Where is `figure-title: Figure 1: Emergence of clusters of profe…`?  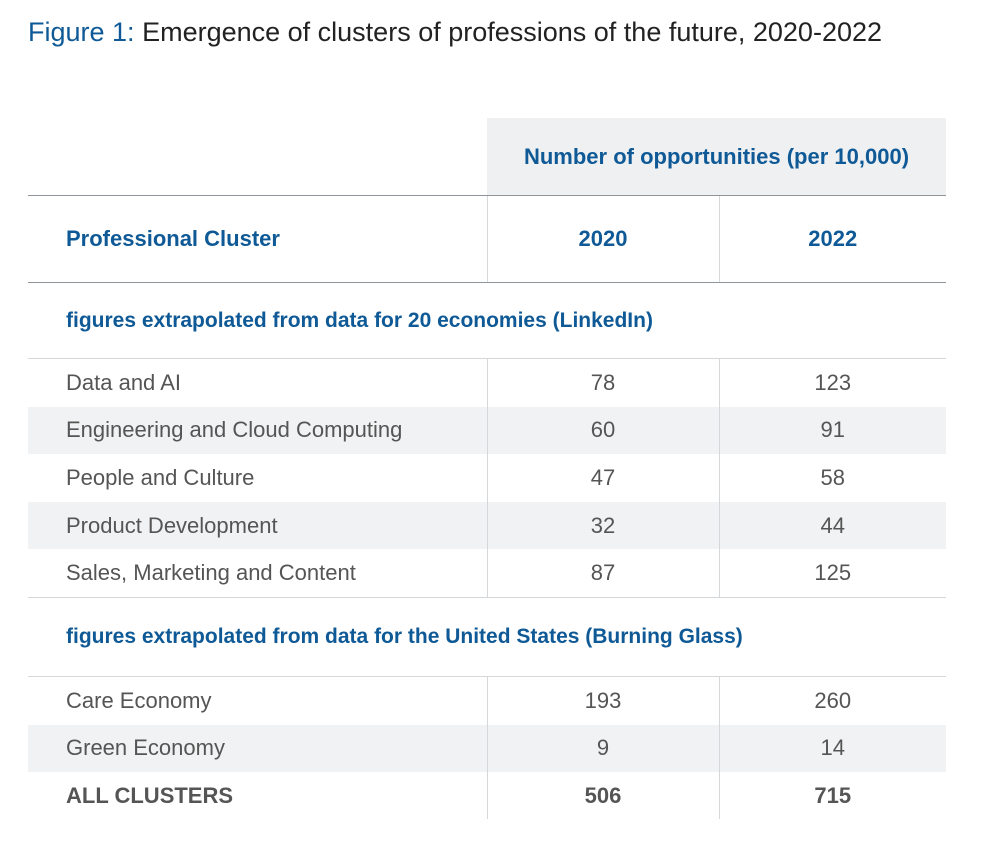
figure-title: Figure 1: Emergence of clusters of profe… is located at coordinates (455, 32).